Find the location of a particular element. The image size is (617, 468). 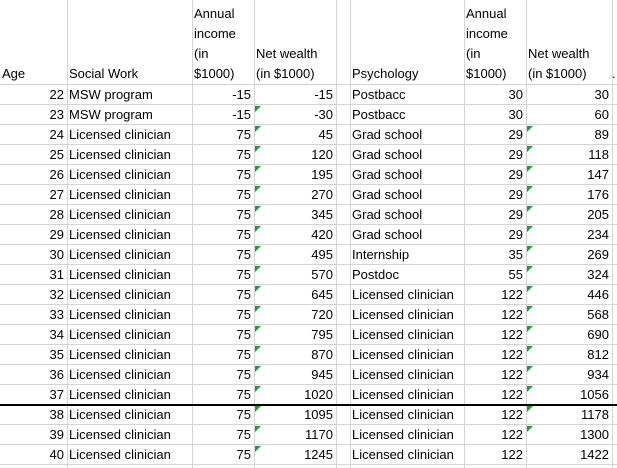

cell-age: 23 is located at coordinates (56, 114).